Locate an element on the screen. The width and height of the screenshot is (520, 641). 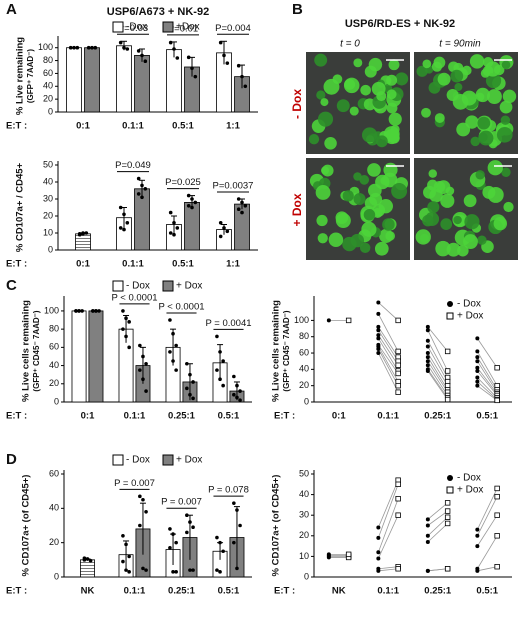
y-tick-label: 20 is located at coordinates (48, 215).